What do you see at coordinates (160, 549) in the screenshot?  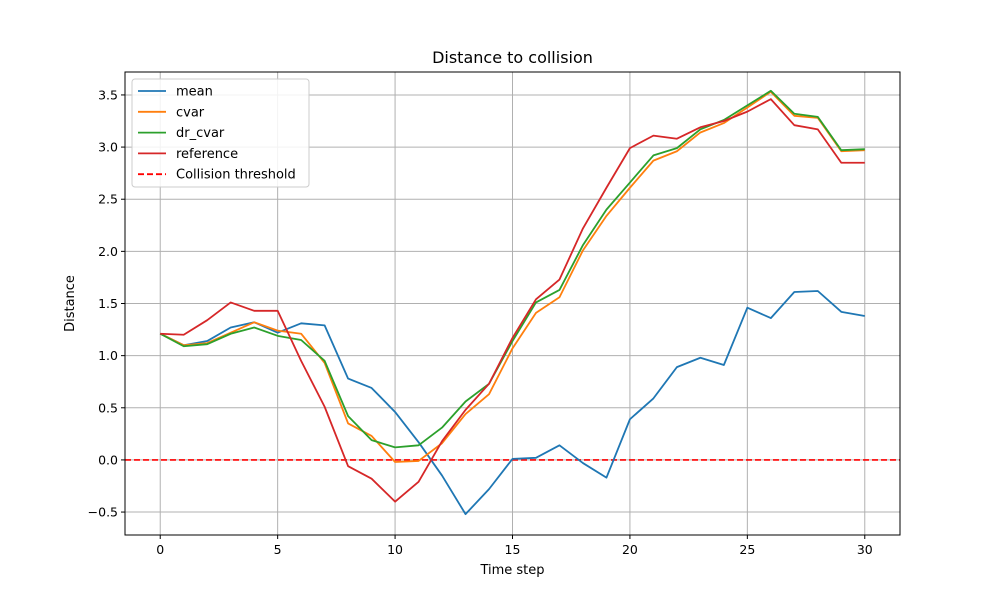 I see `x-tick-label: 0` at bounding box center [160, 549].